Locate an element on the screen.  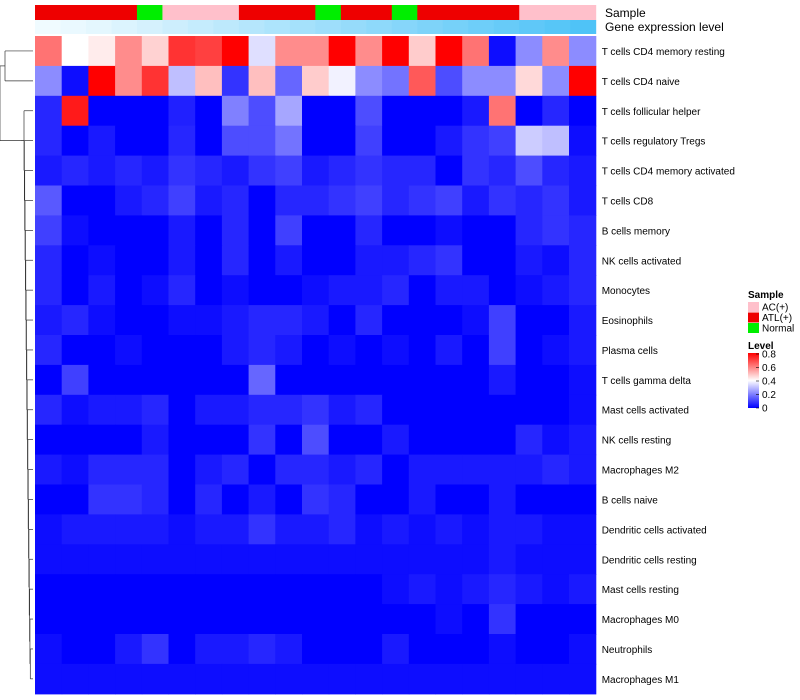
row-label: NK cells activated is located at coordinates (641, 261).